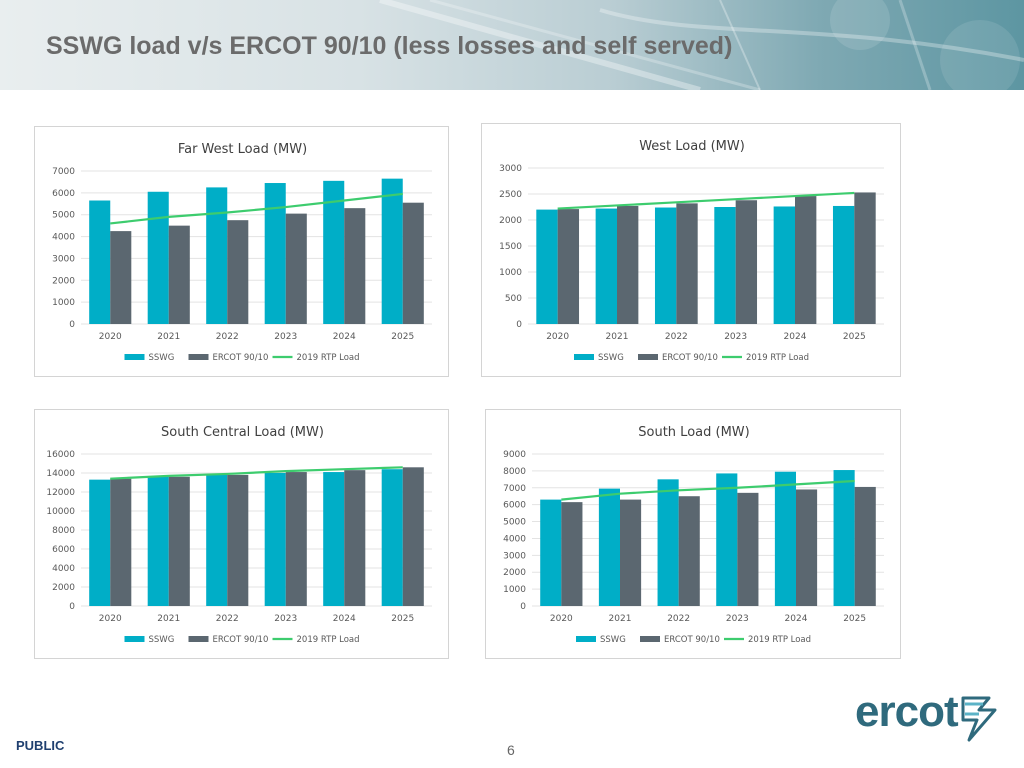 This screenshot has width=1024, height=768. What do you see at coordinates (110, 337) in the screenshot?
I see `x-tick-label: 2020` at bounding box center [110, 337].